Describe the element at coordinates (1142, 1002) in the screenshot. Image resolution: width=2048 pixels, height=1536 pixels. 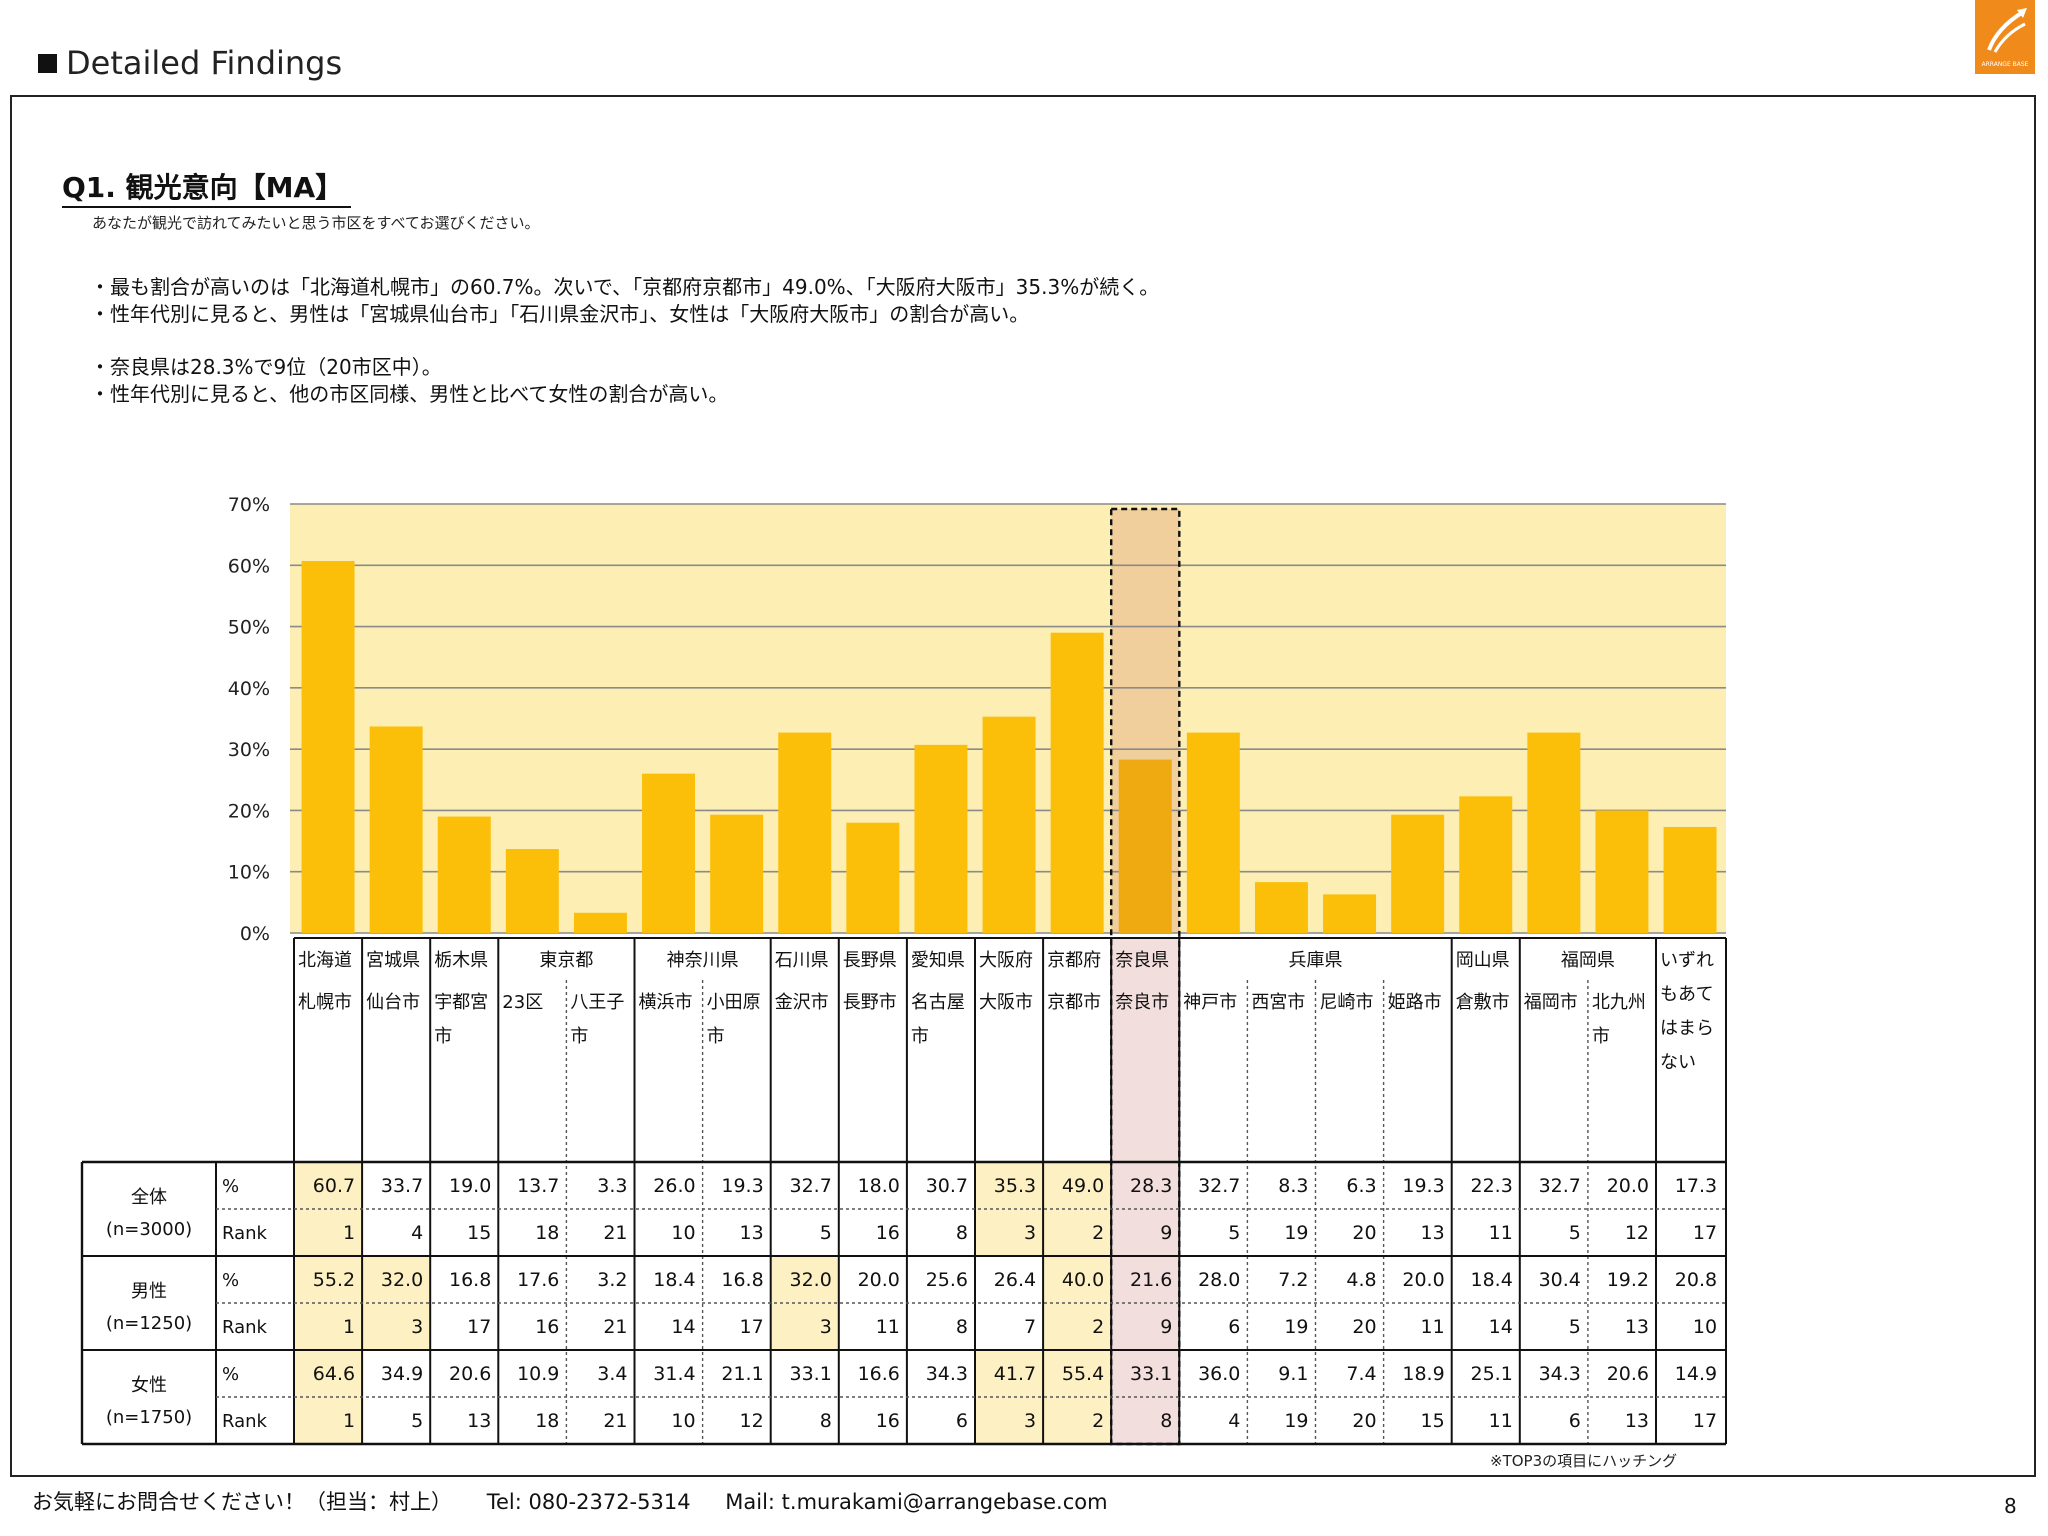
I see `city-label: 奈良市` at that location.